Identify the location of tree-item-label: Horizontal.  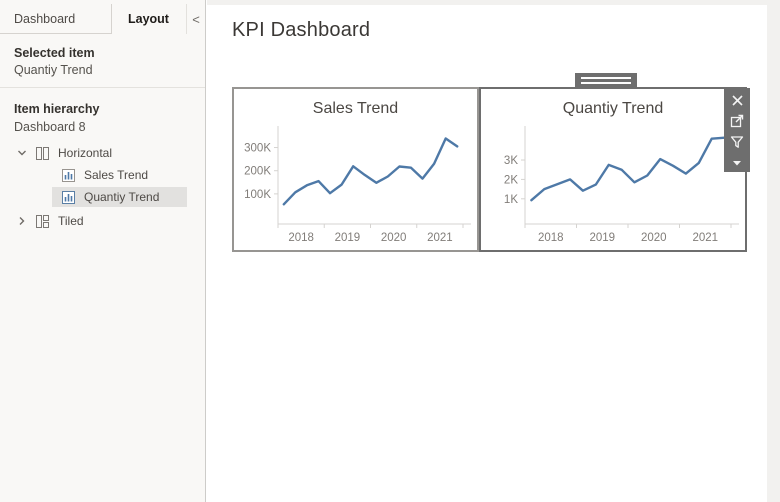
(85, 153).